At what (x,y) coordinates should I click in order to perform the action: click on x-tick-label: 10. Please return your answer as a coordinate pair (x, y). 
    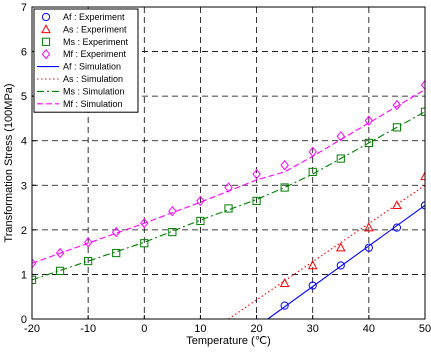
    Looking at the image, I should click on (200, 329).